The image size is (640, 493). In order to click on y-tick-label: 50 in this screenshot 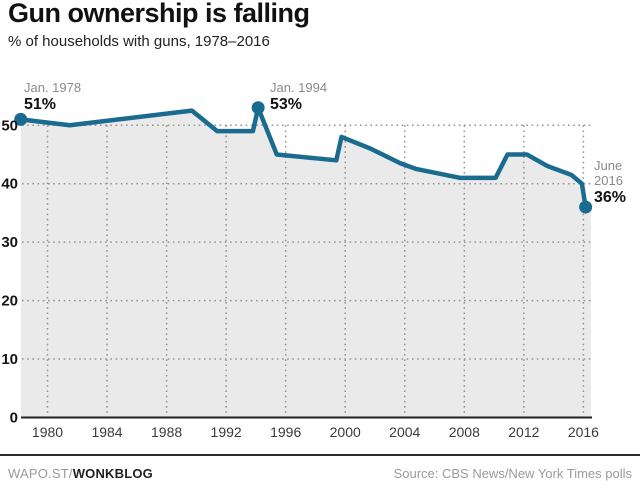, I will do `click(9, 125)`.